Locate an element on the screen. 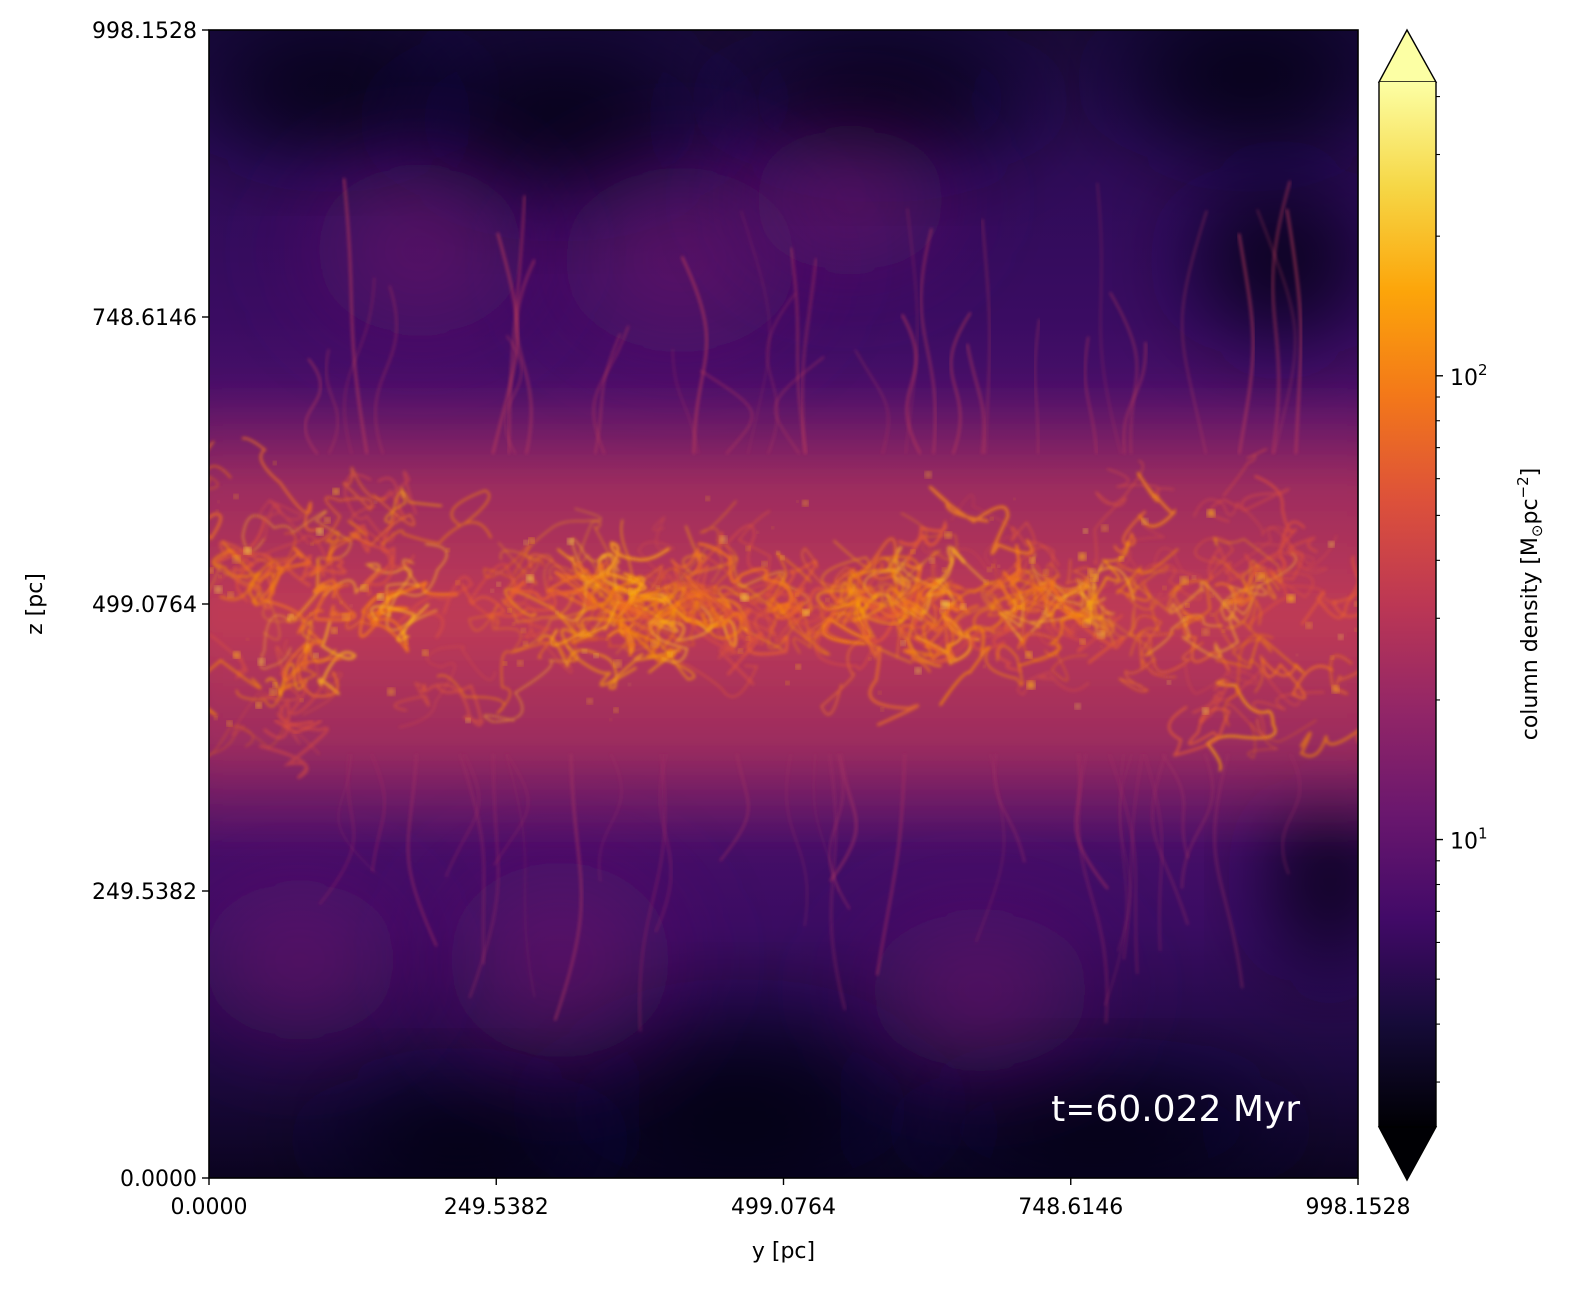  colorbar-max-extension is located at coordinates (1407, 55).